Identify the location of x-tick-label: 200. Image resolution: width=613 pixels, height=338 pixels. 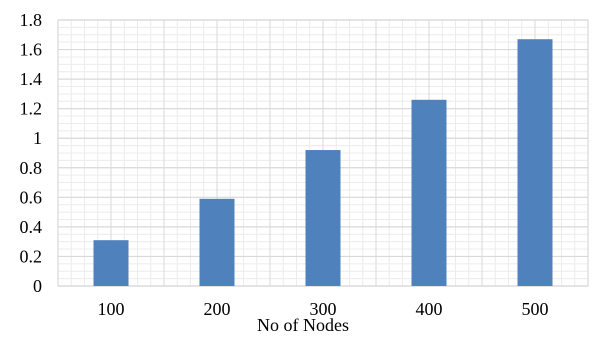
(217, 309).